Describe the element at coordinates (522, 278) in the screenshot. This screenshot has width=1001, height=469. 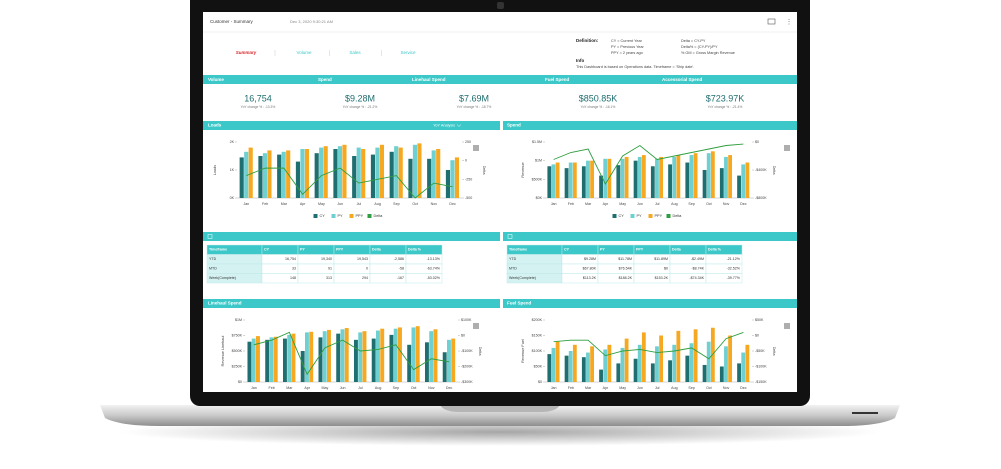
I see `table-value: Week(Complete)` at that location.